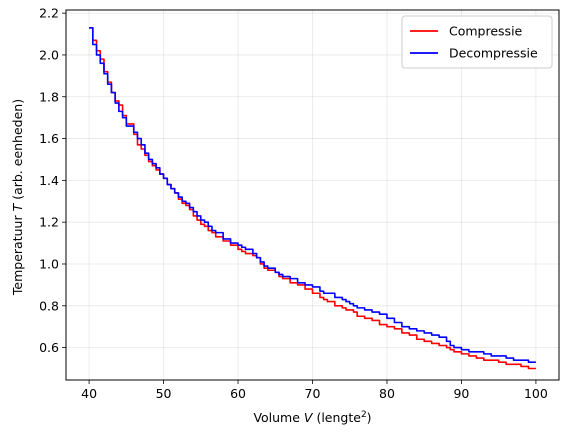 The height and width of the screenshot is (442, 571). Describe the element at coordinates (164, 393) in the screenshot. I see `x-tick-label: 50` at that location.